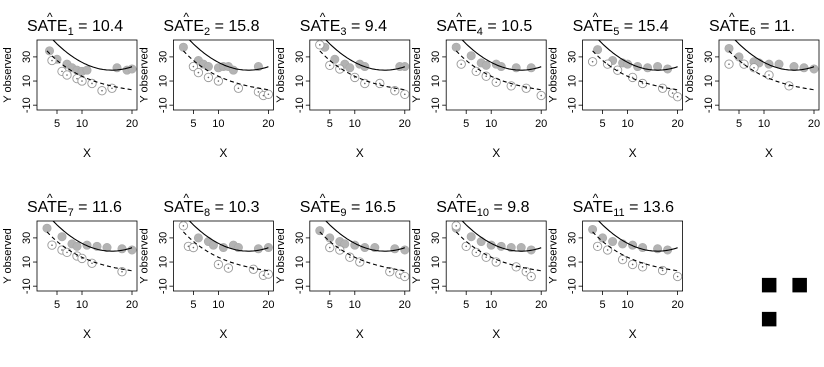 The image size is (824, 367). What do you see at coordinates (507, 26) in the screenshot?
I see `title-value: = 10.5` at bounding box center [507, 26].